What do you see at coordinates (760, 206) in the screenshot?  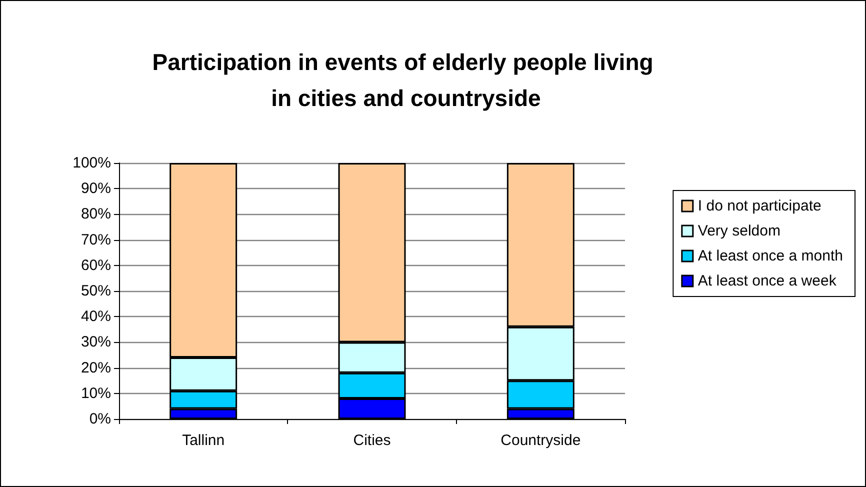 I see `legend-label: I do not participate` at bounding box center [760, 206].